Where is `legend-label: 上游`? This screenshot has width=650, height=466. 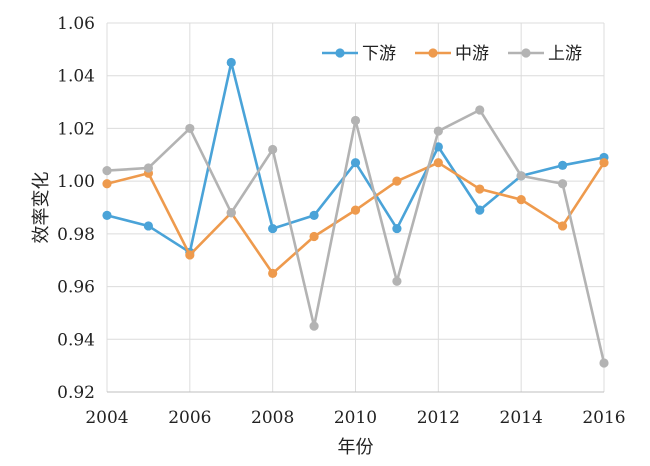
legend-label: 上游 is located at coordinates (565, 54).